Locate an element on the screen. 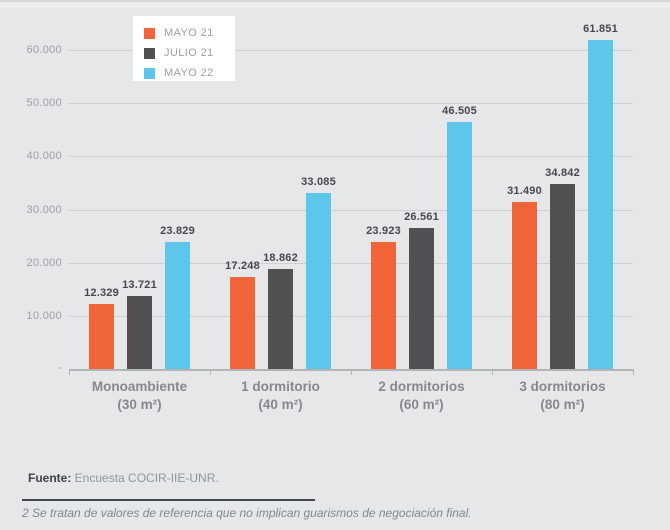 Image resolution: width=670 pixels, height=530 pixels. y-axis-zero-label: - is located at coordinates (60, 368).